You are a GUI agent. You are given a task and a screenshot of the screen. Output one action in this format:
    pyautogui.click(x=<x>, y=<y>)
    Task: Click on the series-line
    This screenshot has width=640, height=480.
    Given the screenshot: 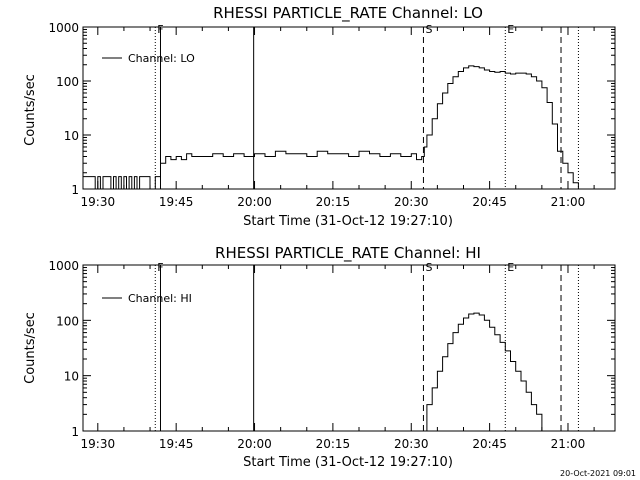 What is the action you would take?
    pyautogui.click(x=483, y=372)
    